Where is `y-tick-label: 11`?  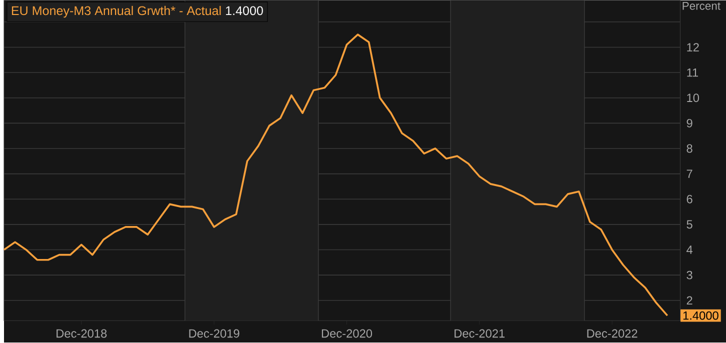 y-tick-label: 11 is located at coordinates (692, 72).